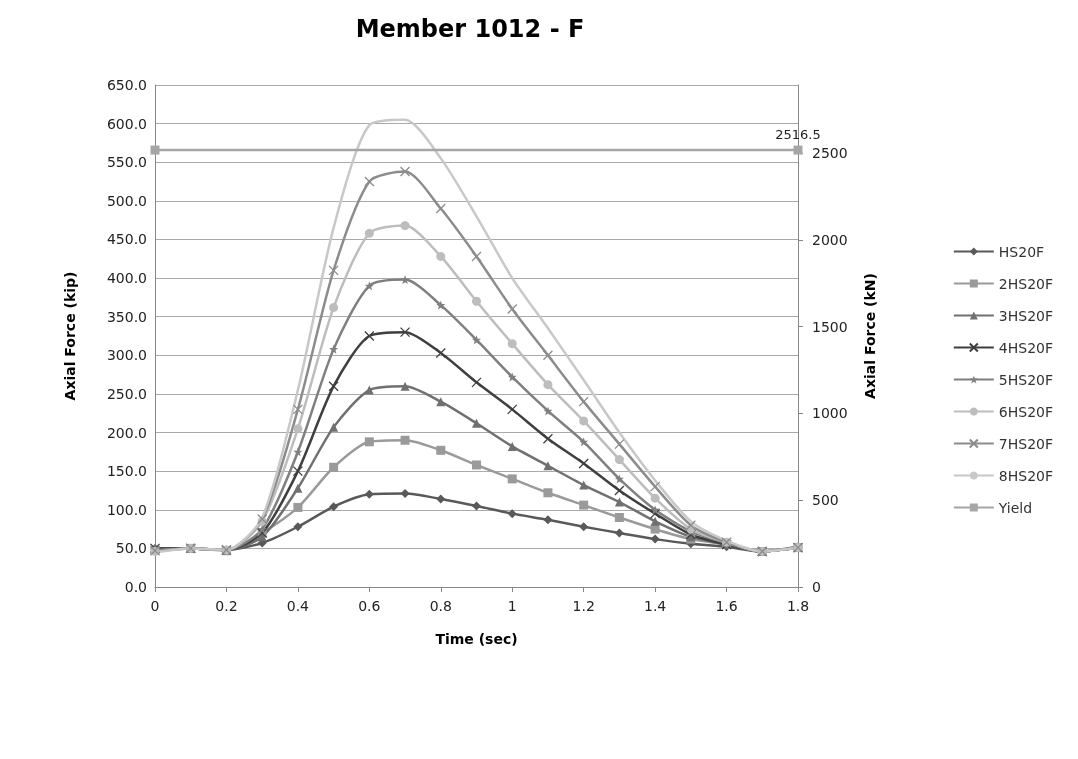  What do you see at coordinates (1021, 251) in the screenshot?
I see `legend-label: HS20F` at bounding box center [1021, 251].